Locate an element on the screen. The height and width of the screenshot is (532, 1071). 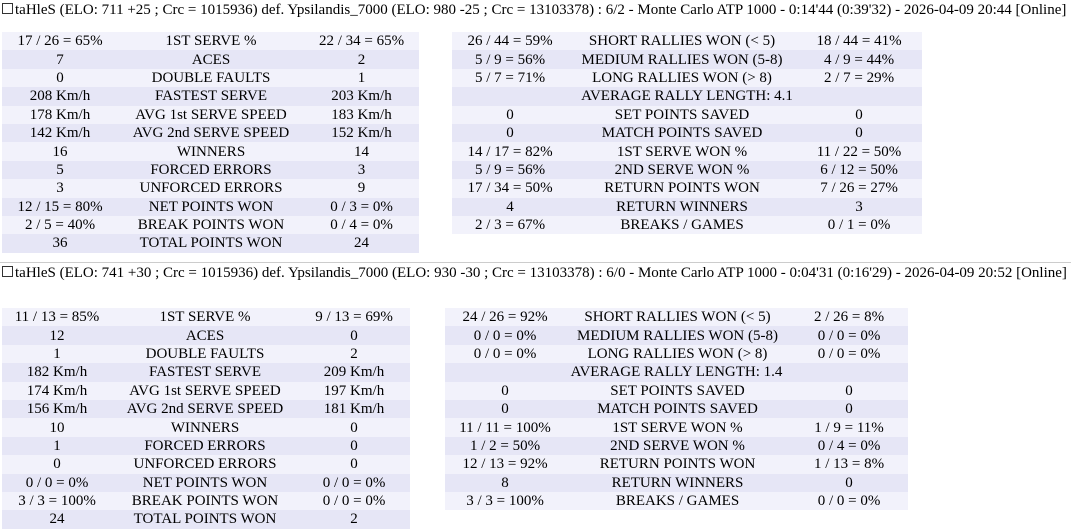
stat-value: 183 Km/h is located at coordinates (361, 114).